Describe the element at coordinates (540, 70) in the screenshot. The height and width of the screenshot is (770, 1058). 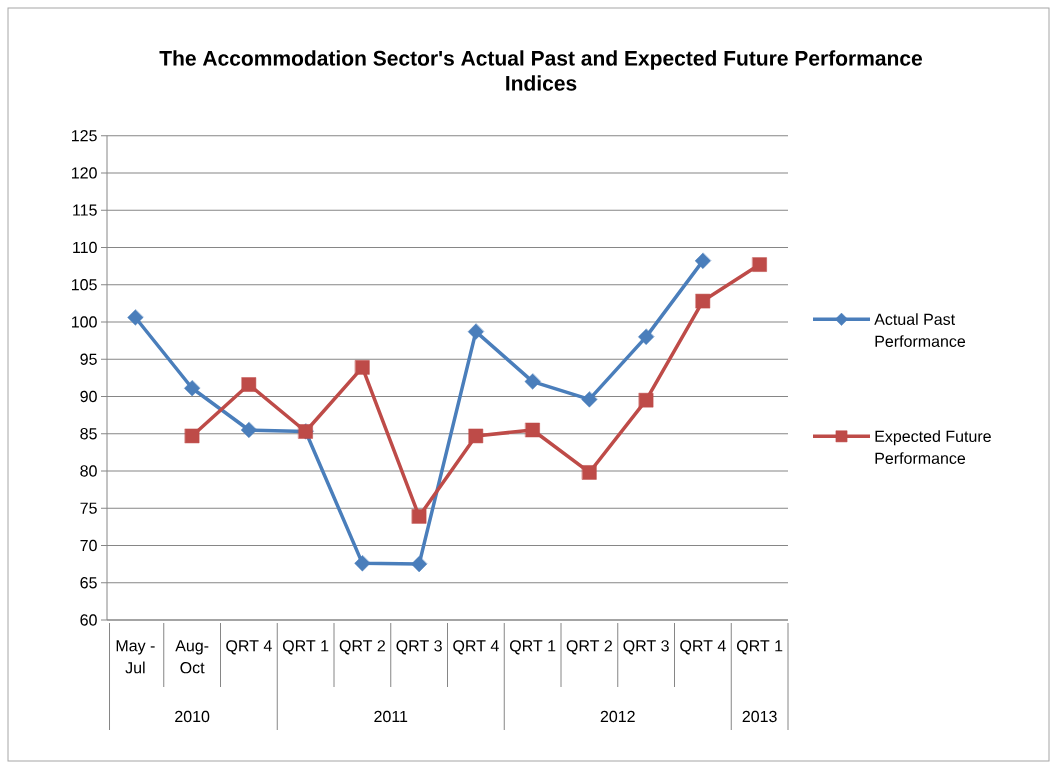
I see `chart-title: The Accommodation Sector's Actual Past and Expected Future Performance Indices` at that location.